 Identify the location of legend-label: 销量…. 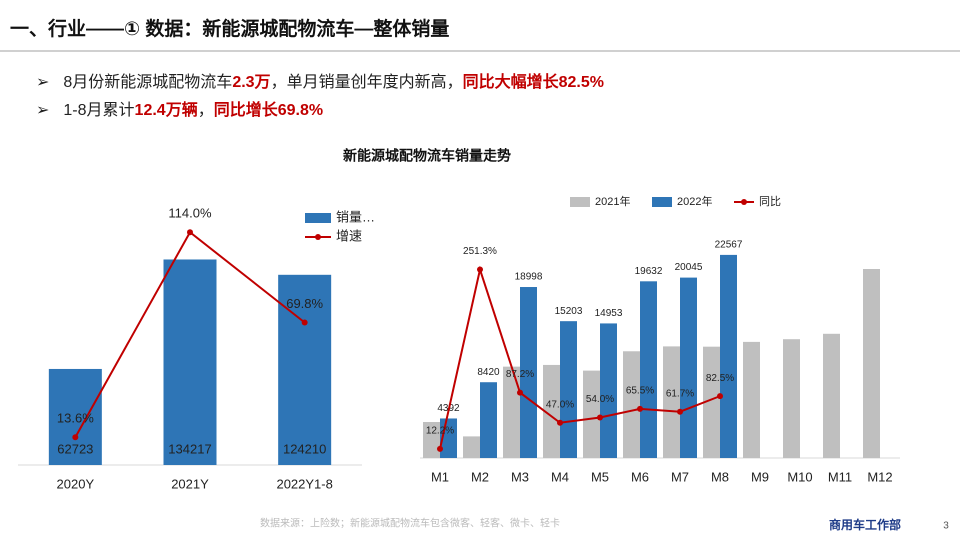
(355, 216).